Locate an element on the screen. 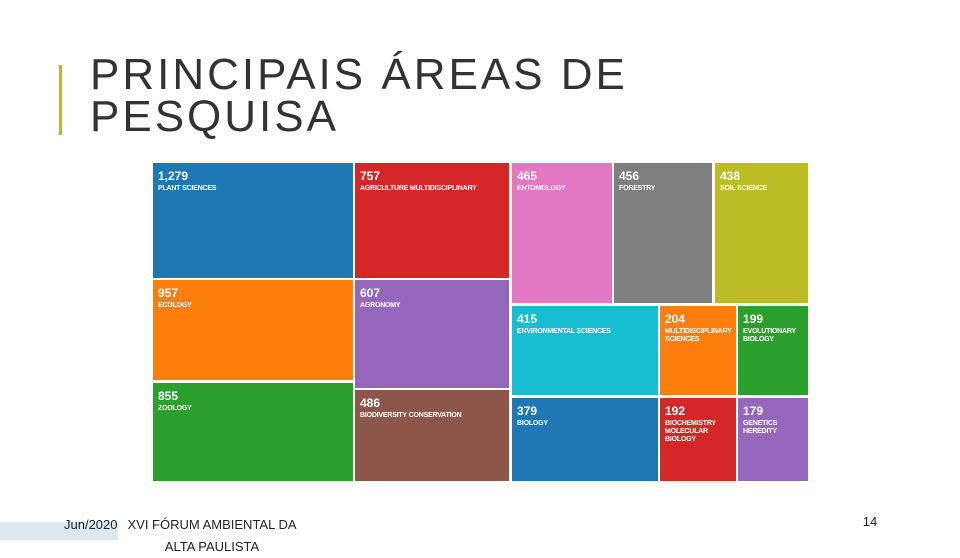 This screenshot has height=558, width=960. value-label: 192 is located at coordinates (675, 411).